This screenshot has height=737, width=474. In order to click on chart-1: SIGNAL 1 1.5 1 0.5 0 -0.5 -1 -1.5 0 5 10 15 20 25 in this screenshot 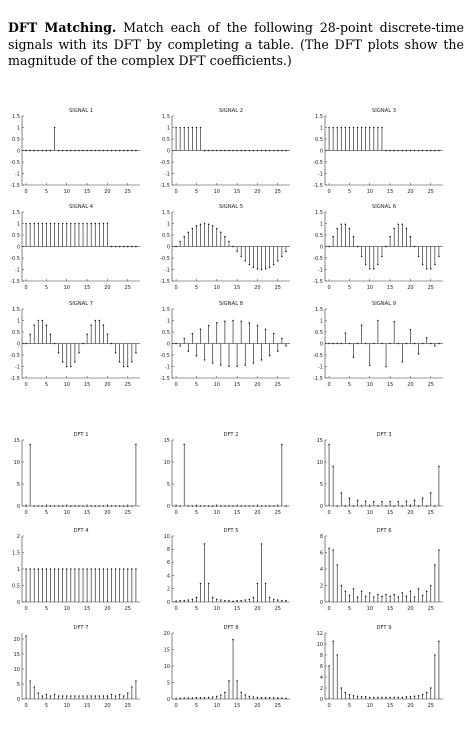, I will do `click(75, 151)`.